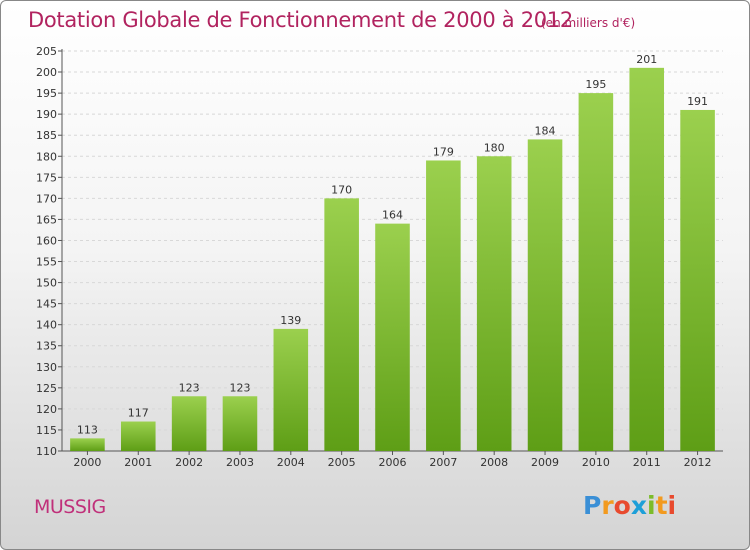  Describe the element at coordinates (698, 462) in the screenshot. I see `x-tick-label: 2012` at that location.